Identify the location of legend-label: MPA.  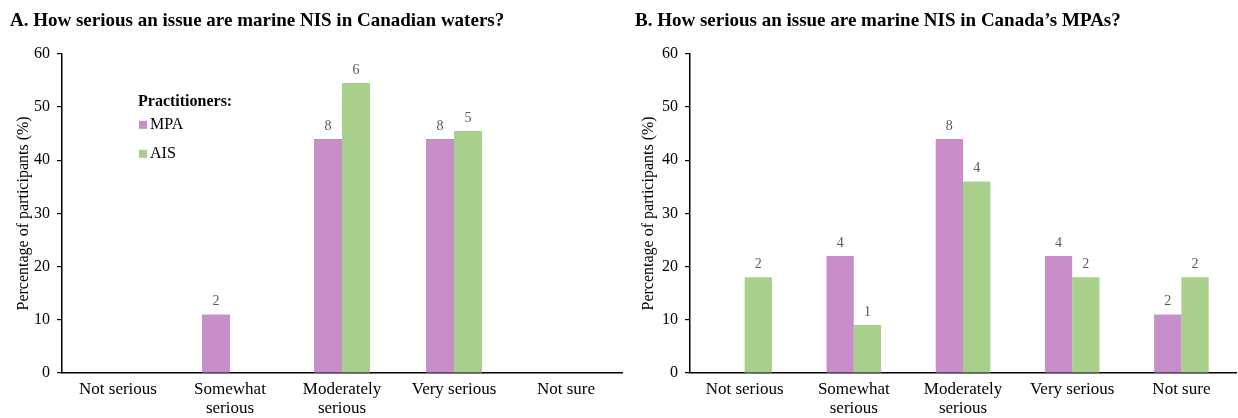
(167, 123).